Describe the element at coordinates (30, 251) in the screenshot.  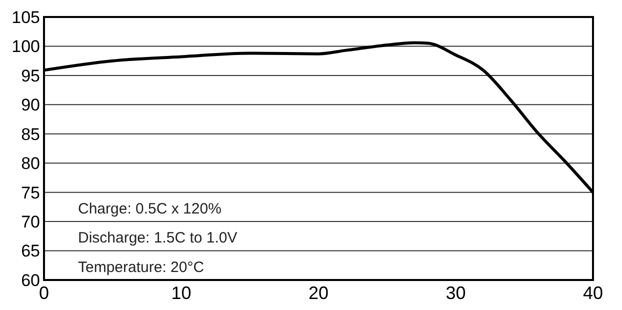
I see `y-tick-label: 65` at that location.